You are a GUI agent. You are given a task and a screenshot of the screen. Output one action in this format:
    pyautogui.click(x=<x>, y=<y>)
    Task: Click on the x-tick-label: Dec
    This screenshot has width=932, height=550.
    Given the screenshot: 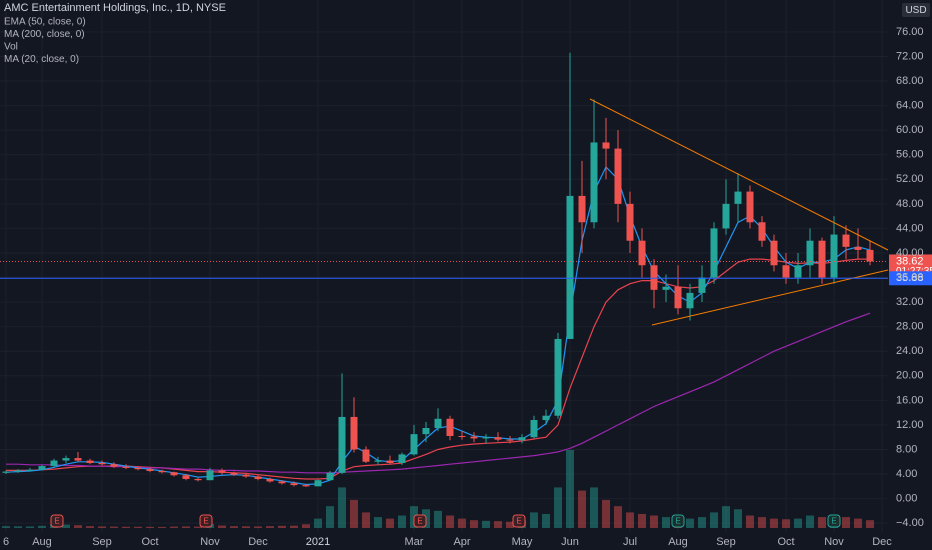 What is the action you would take?
    pyautogui.click(x=882, y=542)
    